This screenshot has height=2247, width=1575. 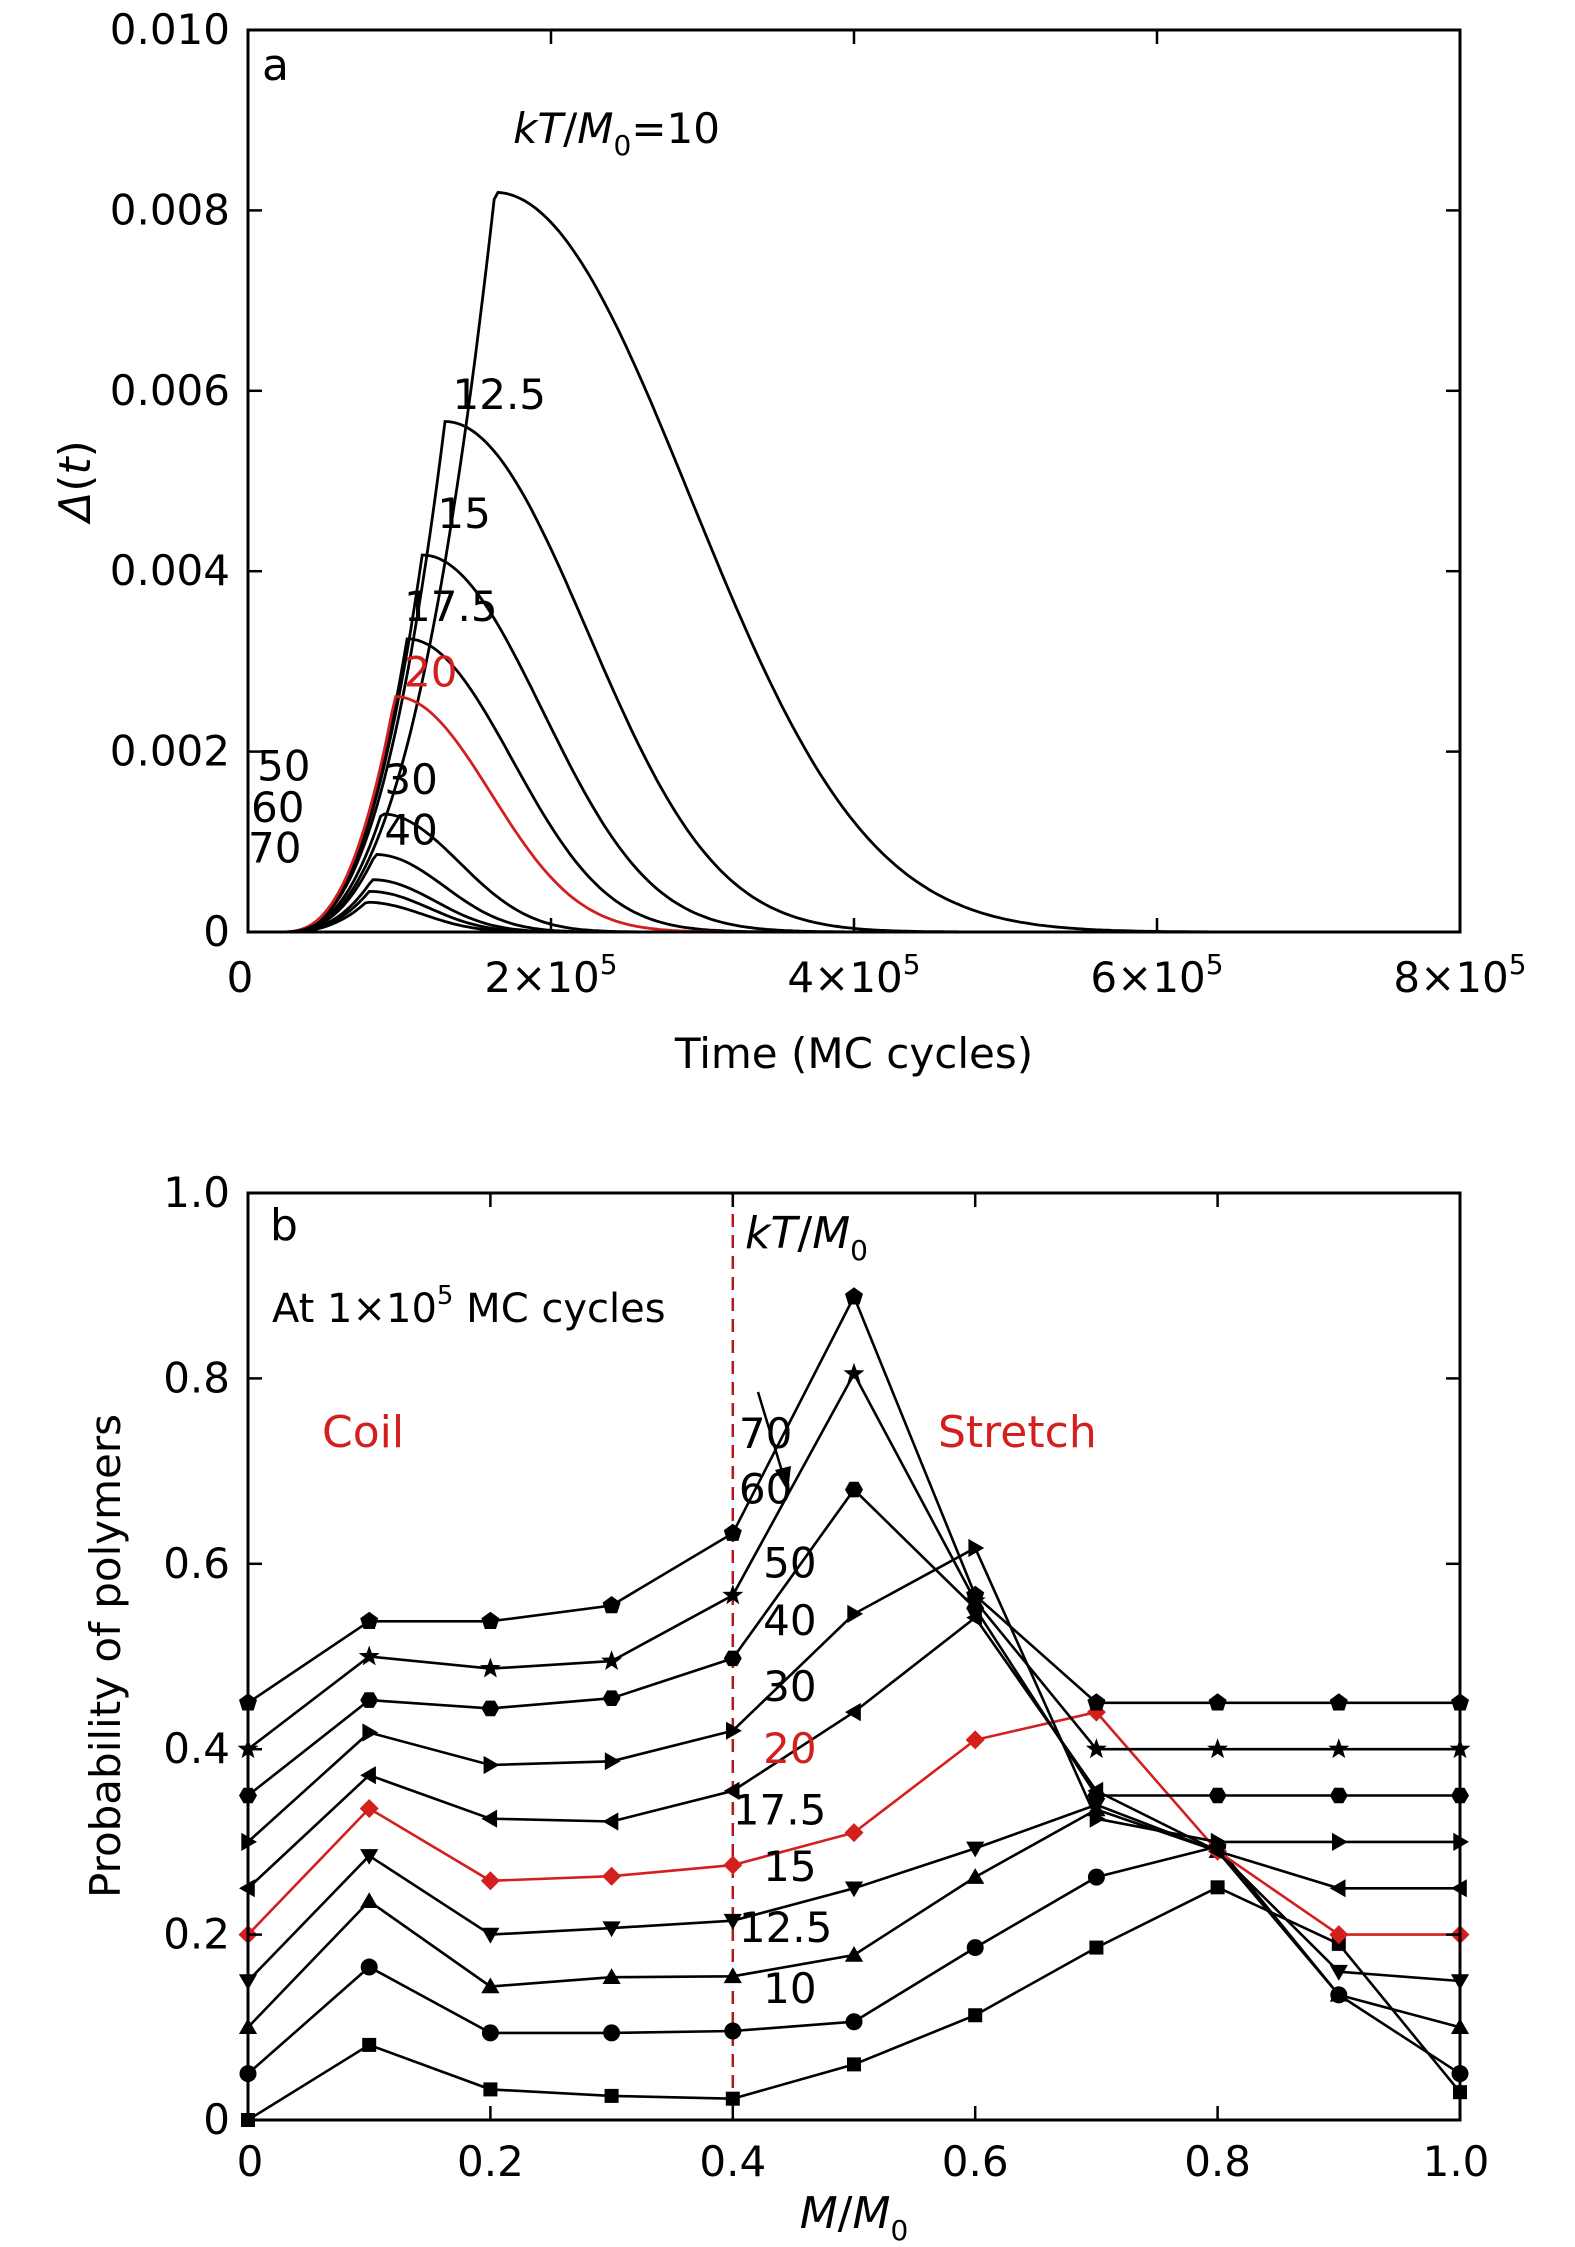 I want to click on panel-b-annotation: At 1×105 MC cycles, so click(x=469, y=1306).